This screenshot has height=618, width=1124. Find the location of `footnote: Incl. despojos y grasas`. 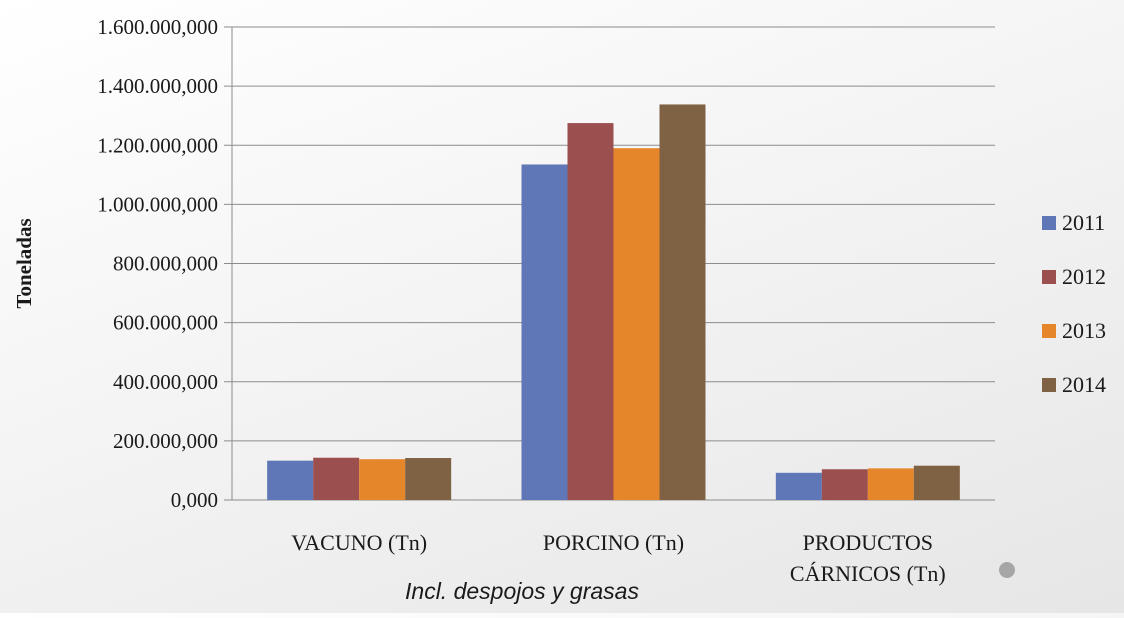

footnote: Incl. despojos y grasas is located at coordinates (522, 591).